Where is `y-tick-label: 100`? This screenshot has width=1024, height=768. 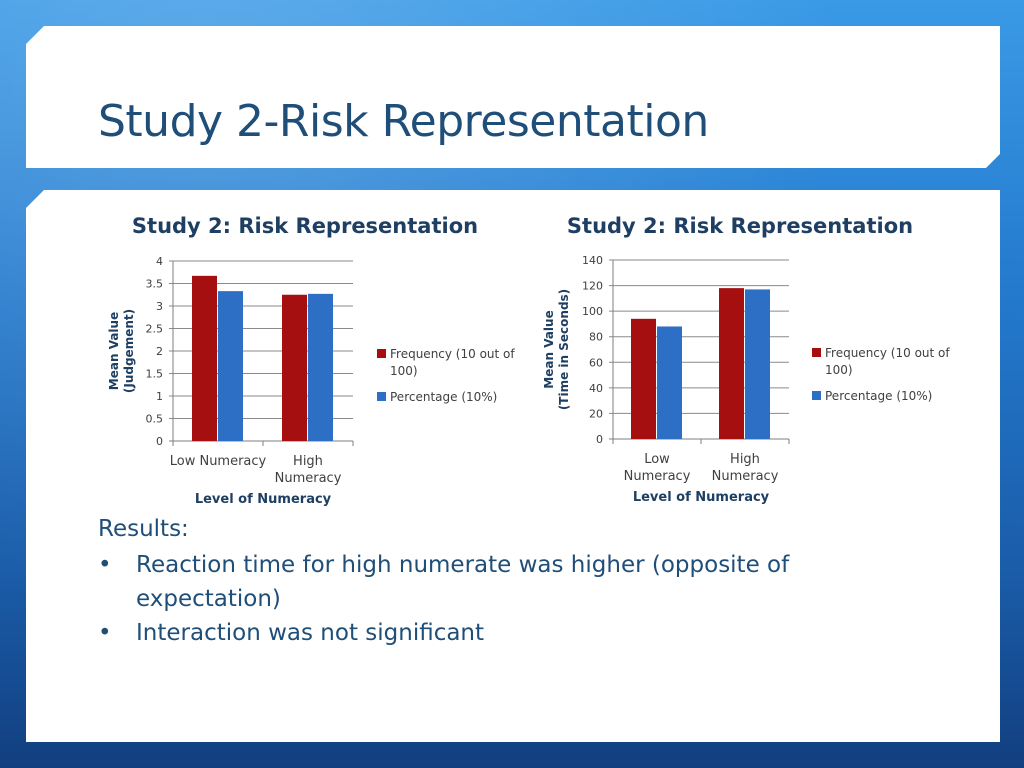
y-tick-label: 100 is located at coordinates (592, 311).